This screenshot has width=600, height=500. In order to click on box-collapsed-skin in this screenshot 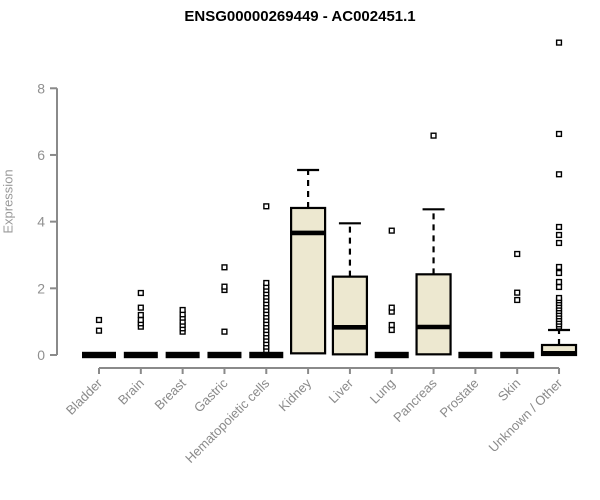, I will do `click(517, 355)`.